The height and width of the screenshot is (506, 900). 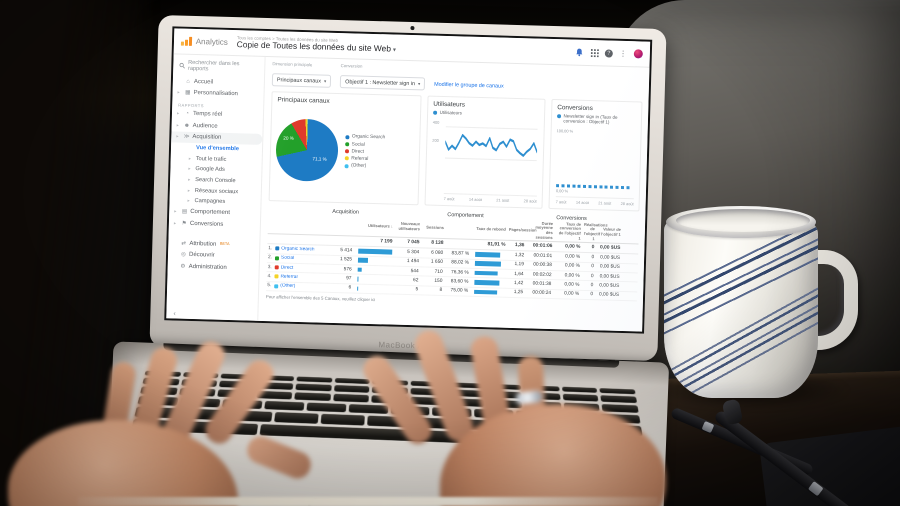 I want to click on channel-link: Referral, so click(x=289, y=277).